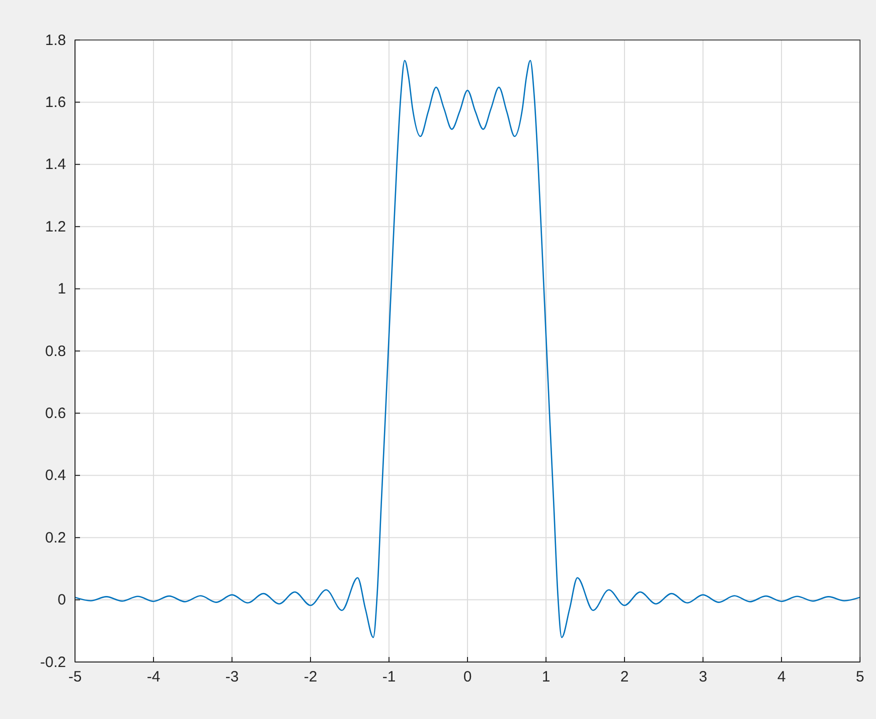 Image resolution: width=876 pixels, height=719 pixels. I want to click on x-tick-label: 4, so click(781, 677).